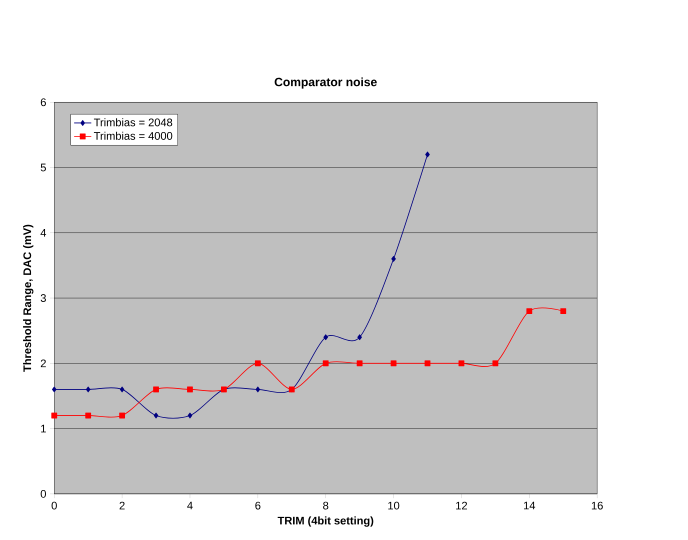  I want to click on x-tick-label: 6, so click(257, 506).